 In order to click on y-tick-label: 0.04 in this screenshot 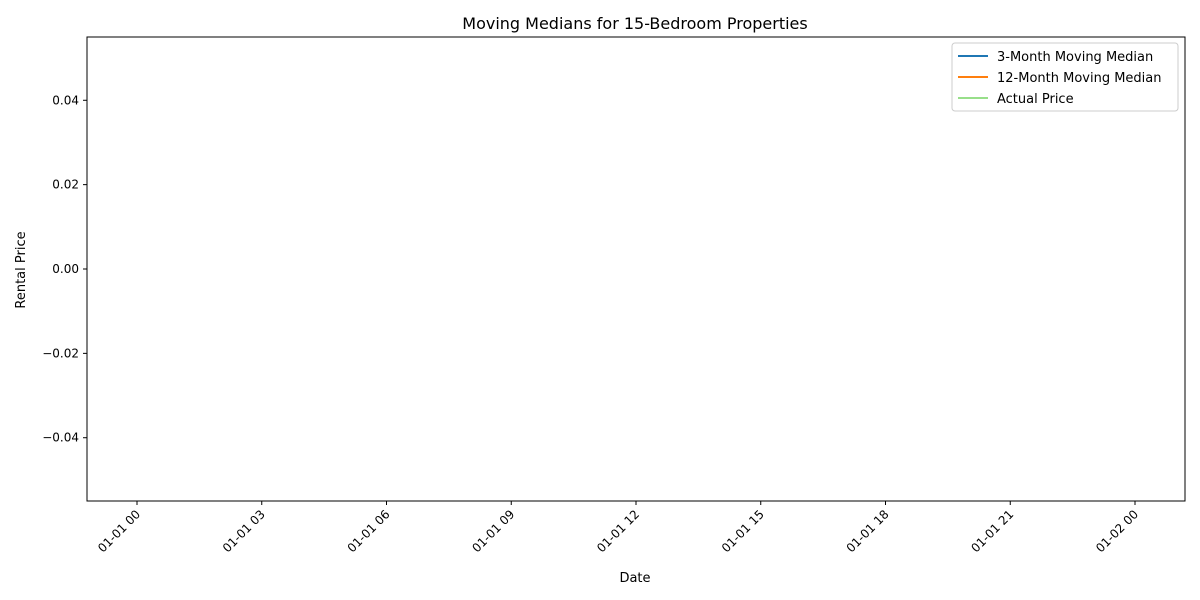, I will do `click(65, 100)`.